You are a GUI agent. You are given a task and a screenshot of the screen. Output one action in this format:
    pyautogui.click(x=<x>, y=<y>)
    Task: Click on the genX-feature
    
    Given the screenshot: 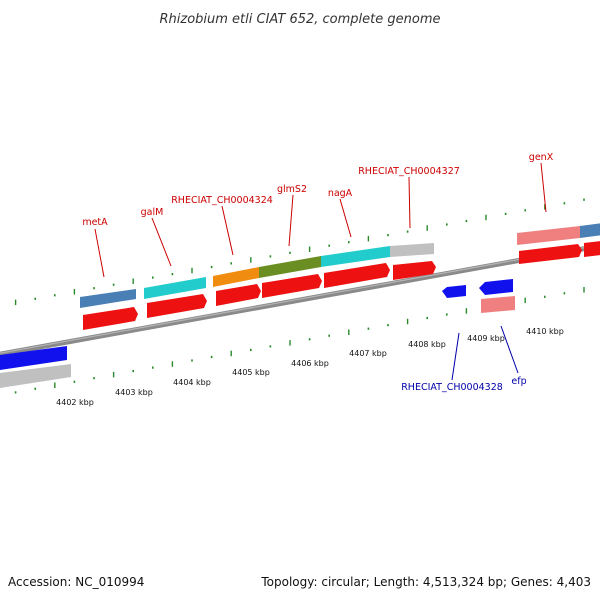 What is the action you would take?
    pyautogui.click(x=548, y=235)
    